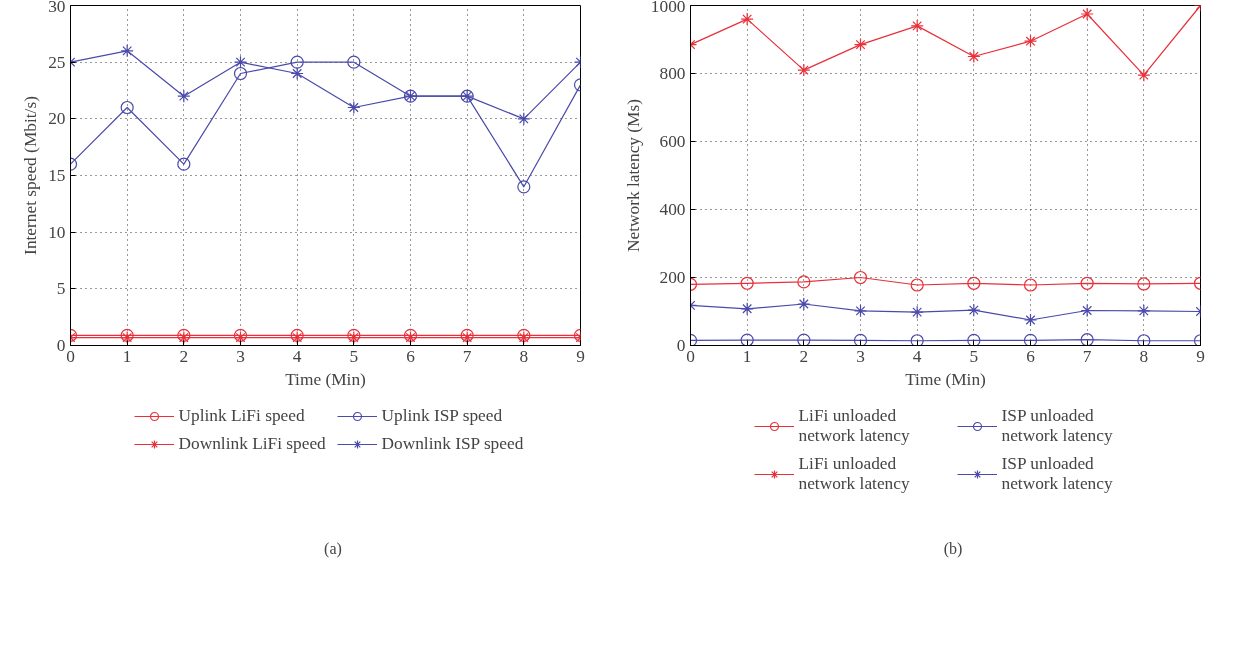 Image resolution: width=1255 pixels, height=650 pixels. I want to click on text: (b), so click(953, 548).